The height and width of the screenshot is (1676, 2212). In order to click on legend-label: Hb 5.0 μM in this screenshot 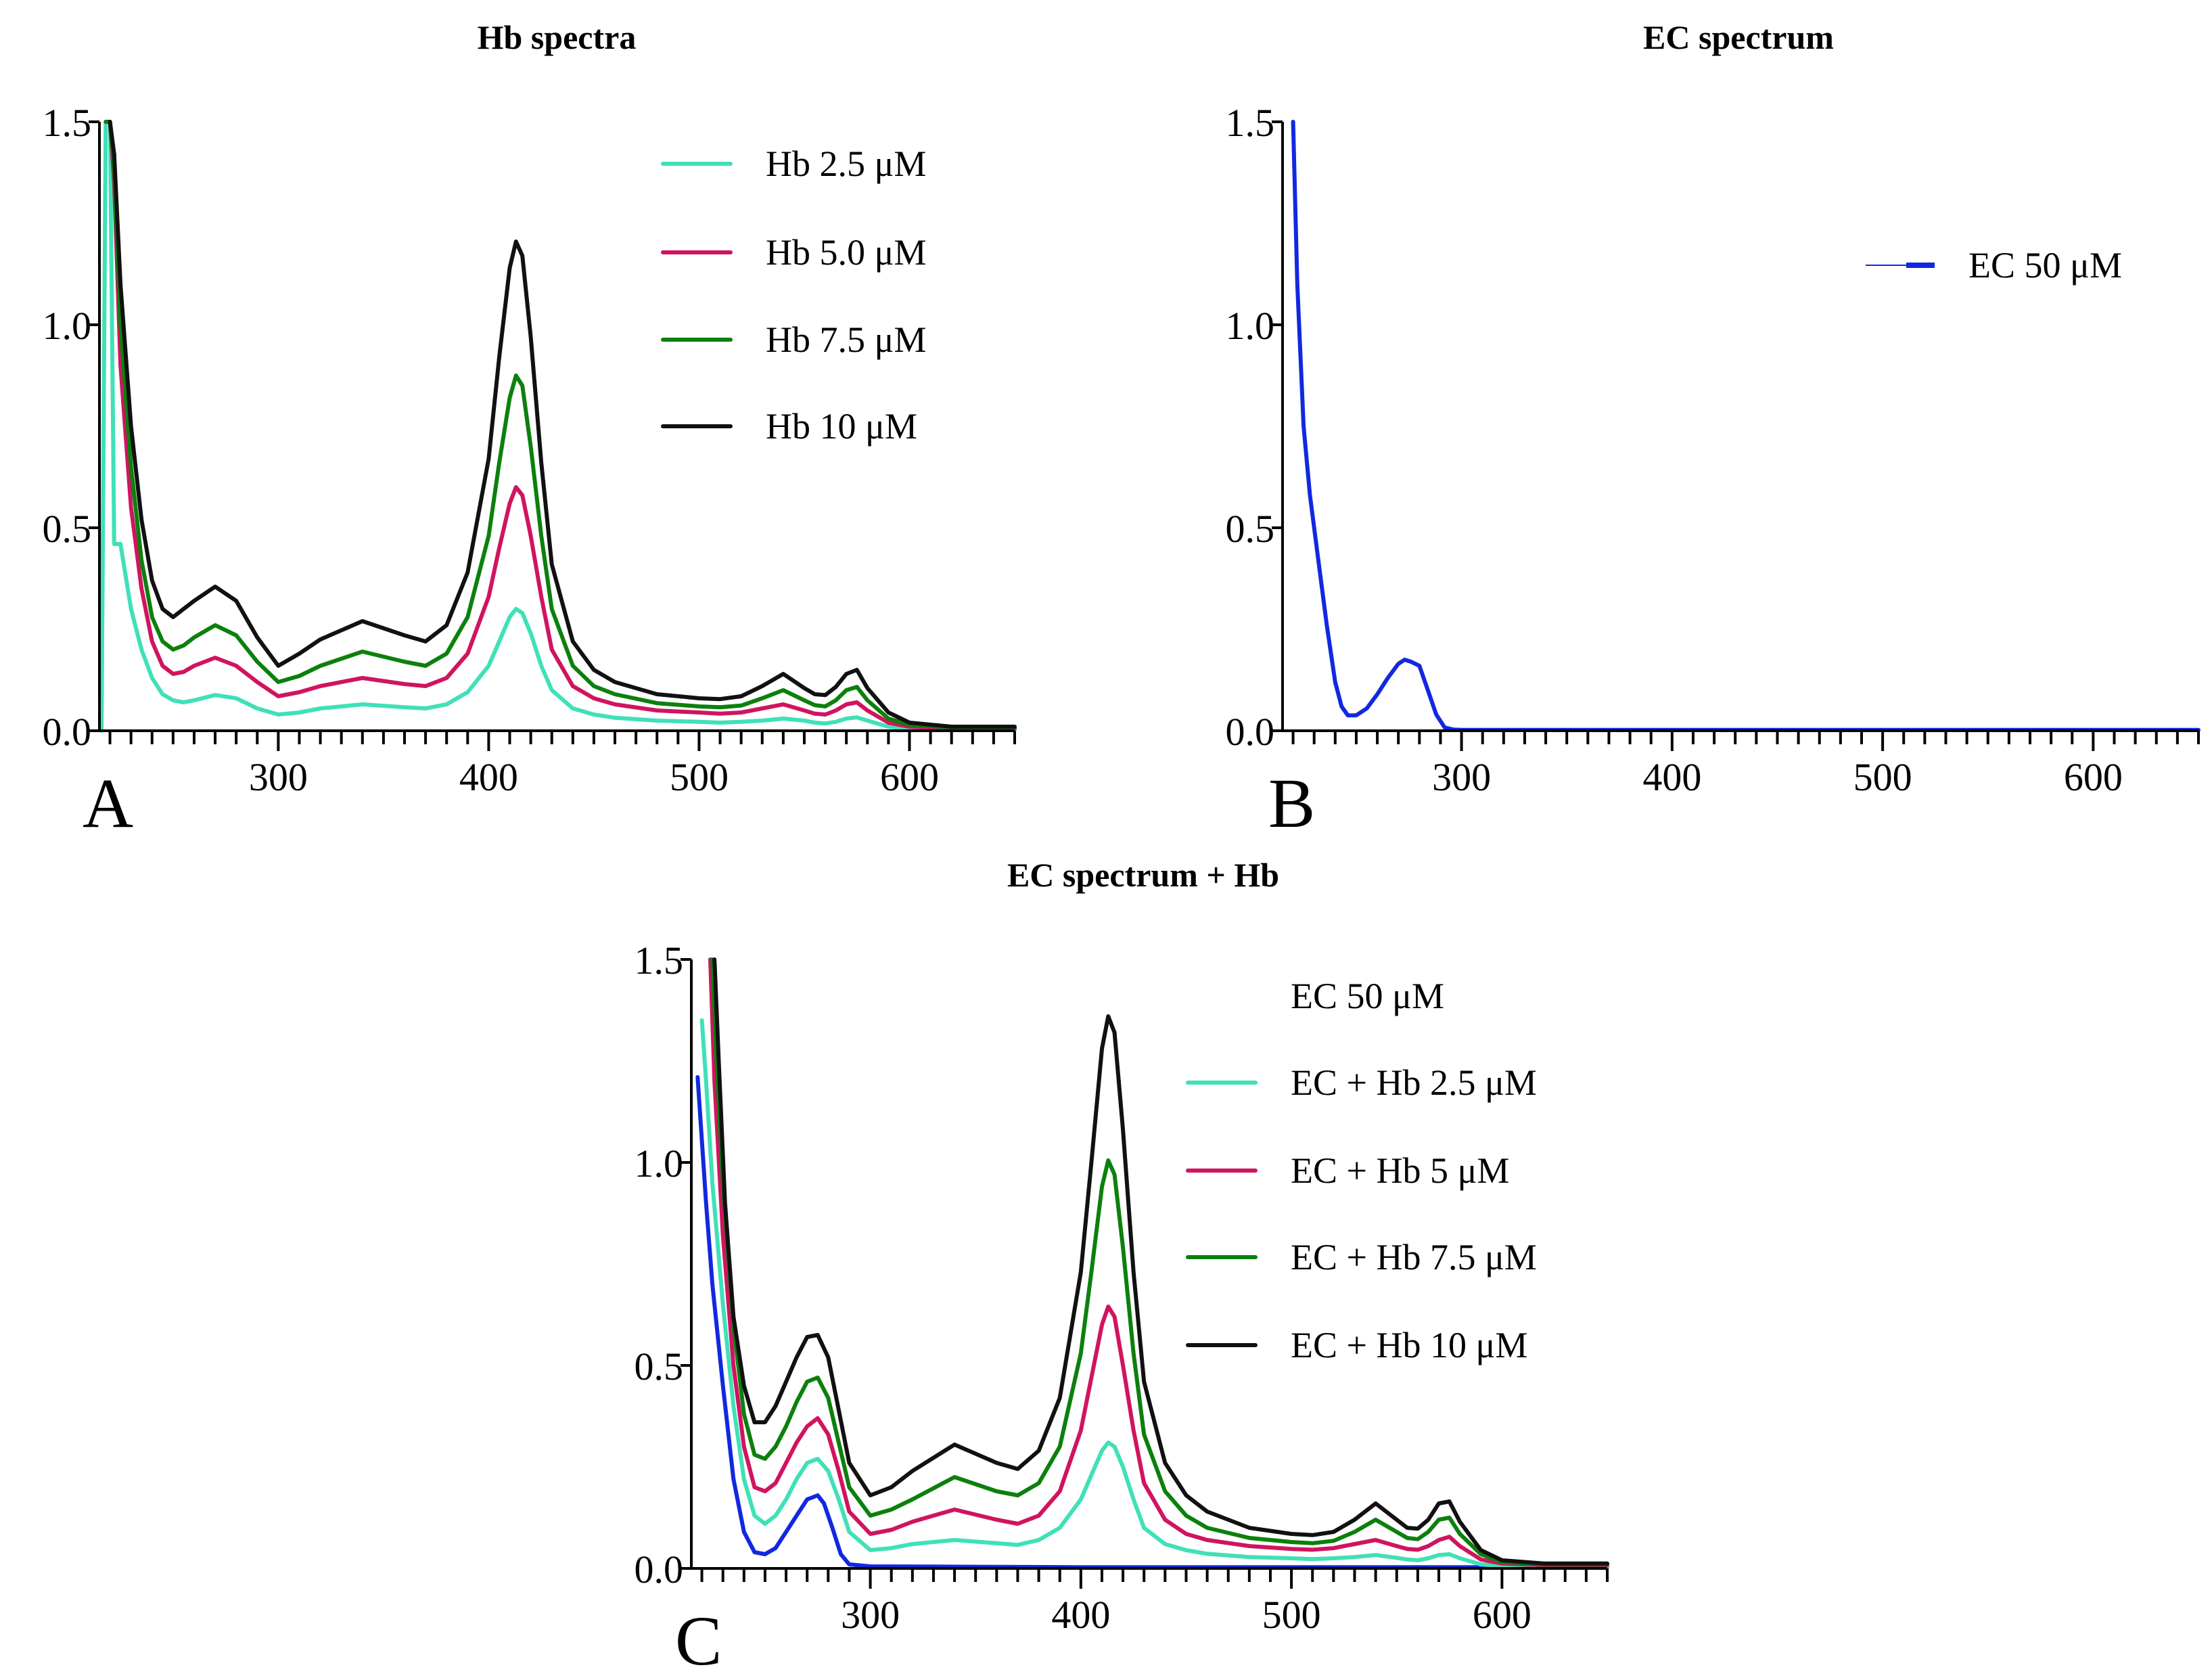, I will do `click(846, 252)`.